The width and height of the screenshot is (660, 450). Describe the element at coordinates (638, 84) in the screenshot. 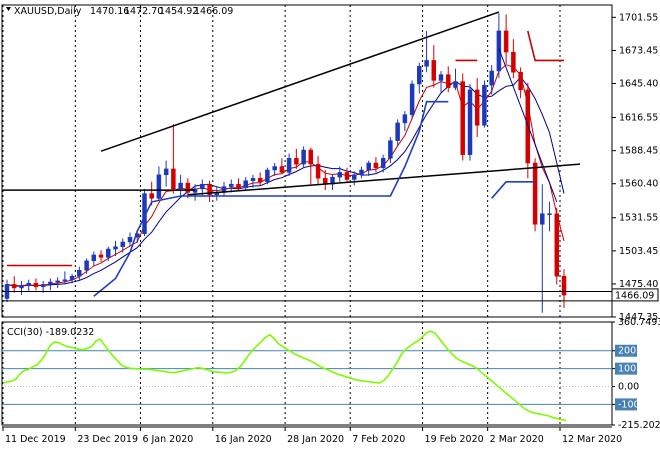

I see `price-tick-label: 1645.40` at that location.